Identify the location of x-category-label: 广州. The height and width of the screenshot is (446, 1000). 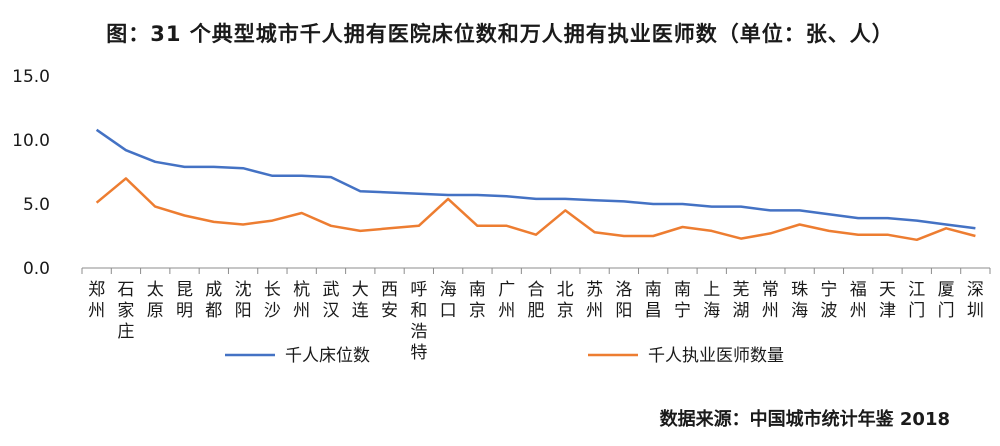
(506, 300).